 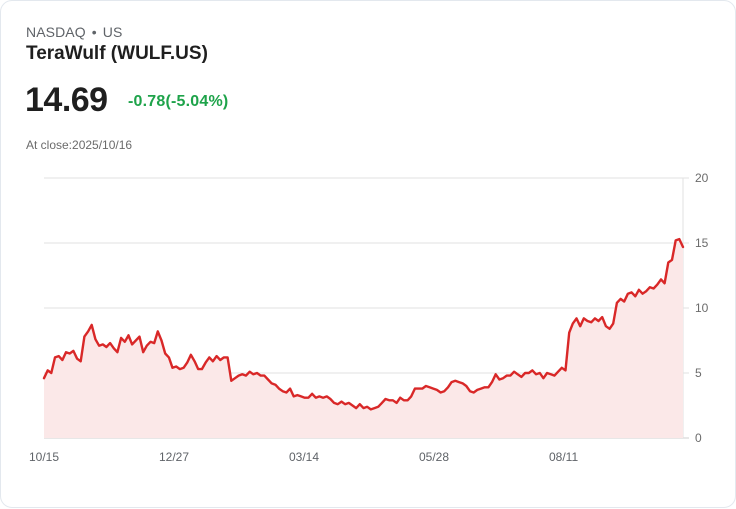 I want to click on x-axis: 10/15 12/27 03/14 05/28 08/11, so click(x=303, y=457).